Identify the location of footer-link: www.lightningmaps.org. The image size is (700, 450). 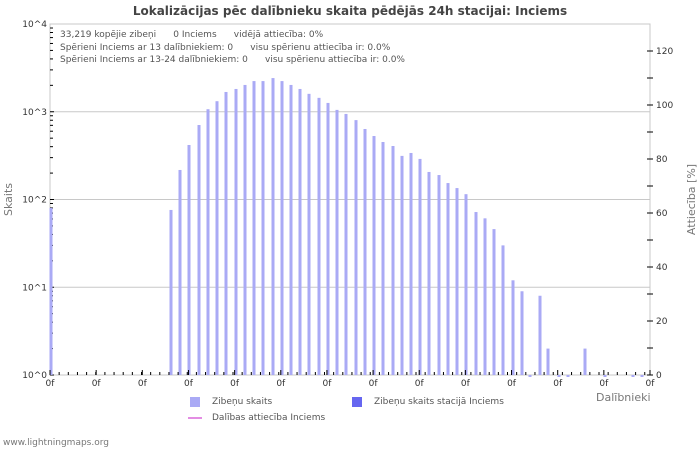
(56, 443).